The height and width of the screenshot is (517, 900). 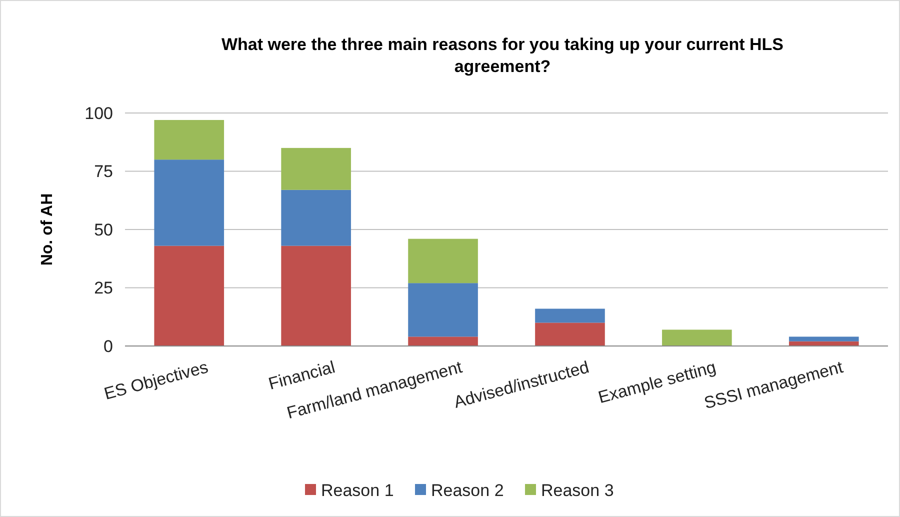 I want to click on x-tick-label: ES Objectives, so click(x=156, y=381).